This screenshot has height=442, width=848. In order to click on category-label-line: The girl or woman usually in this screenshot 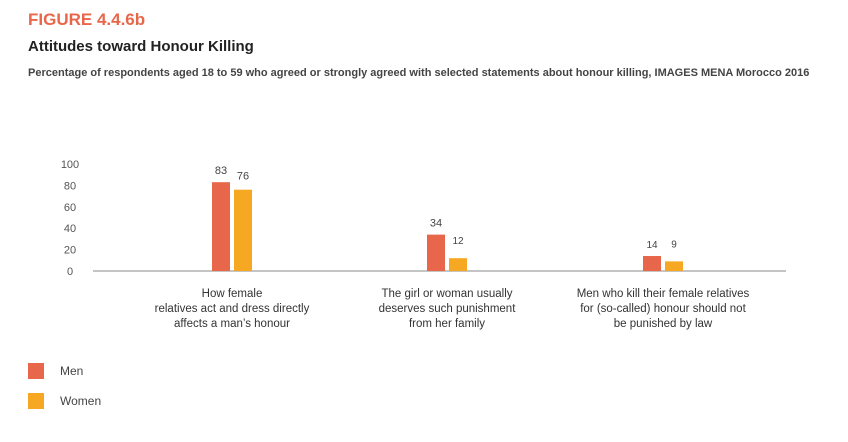, I will do `click(446, 294)`.